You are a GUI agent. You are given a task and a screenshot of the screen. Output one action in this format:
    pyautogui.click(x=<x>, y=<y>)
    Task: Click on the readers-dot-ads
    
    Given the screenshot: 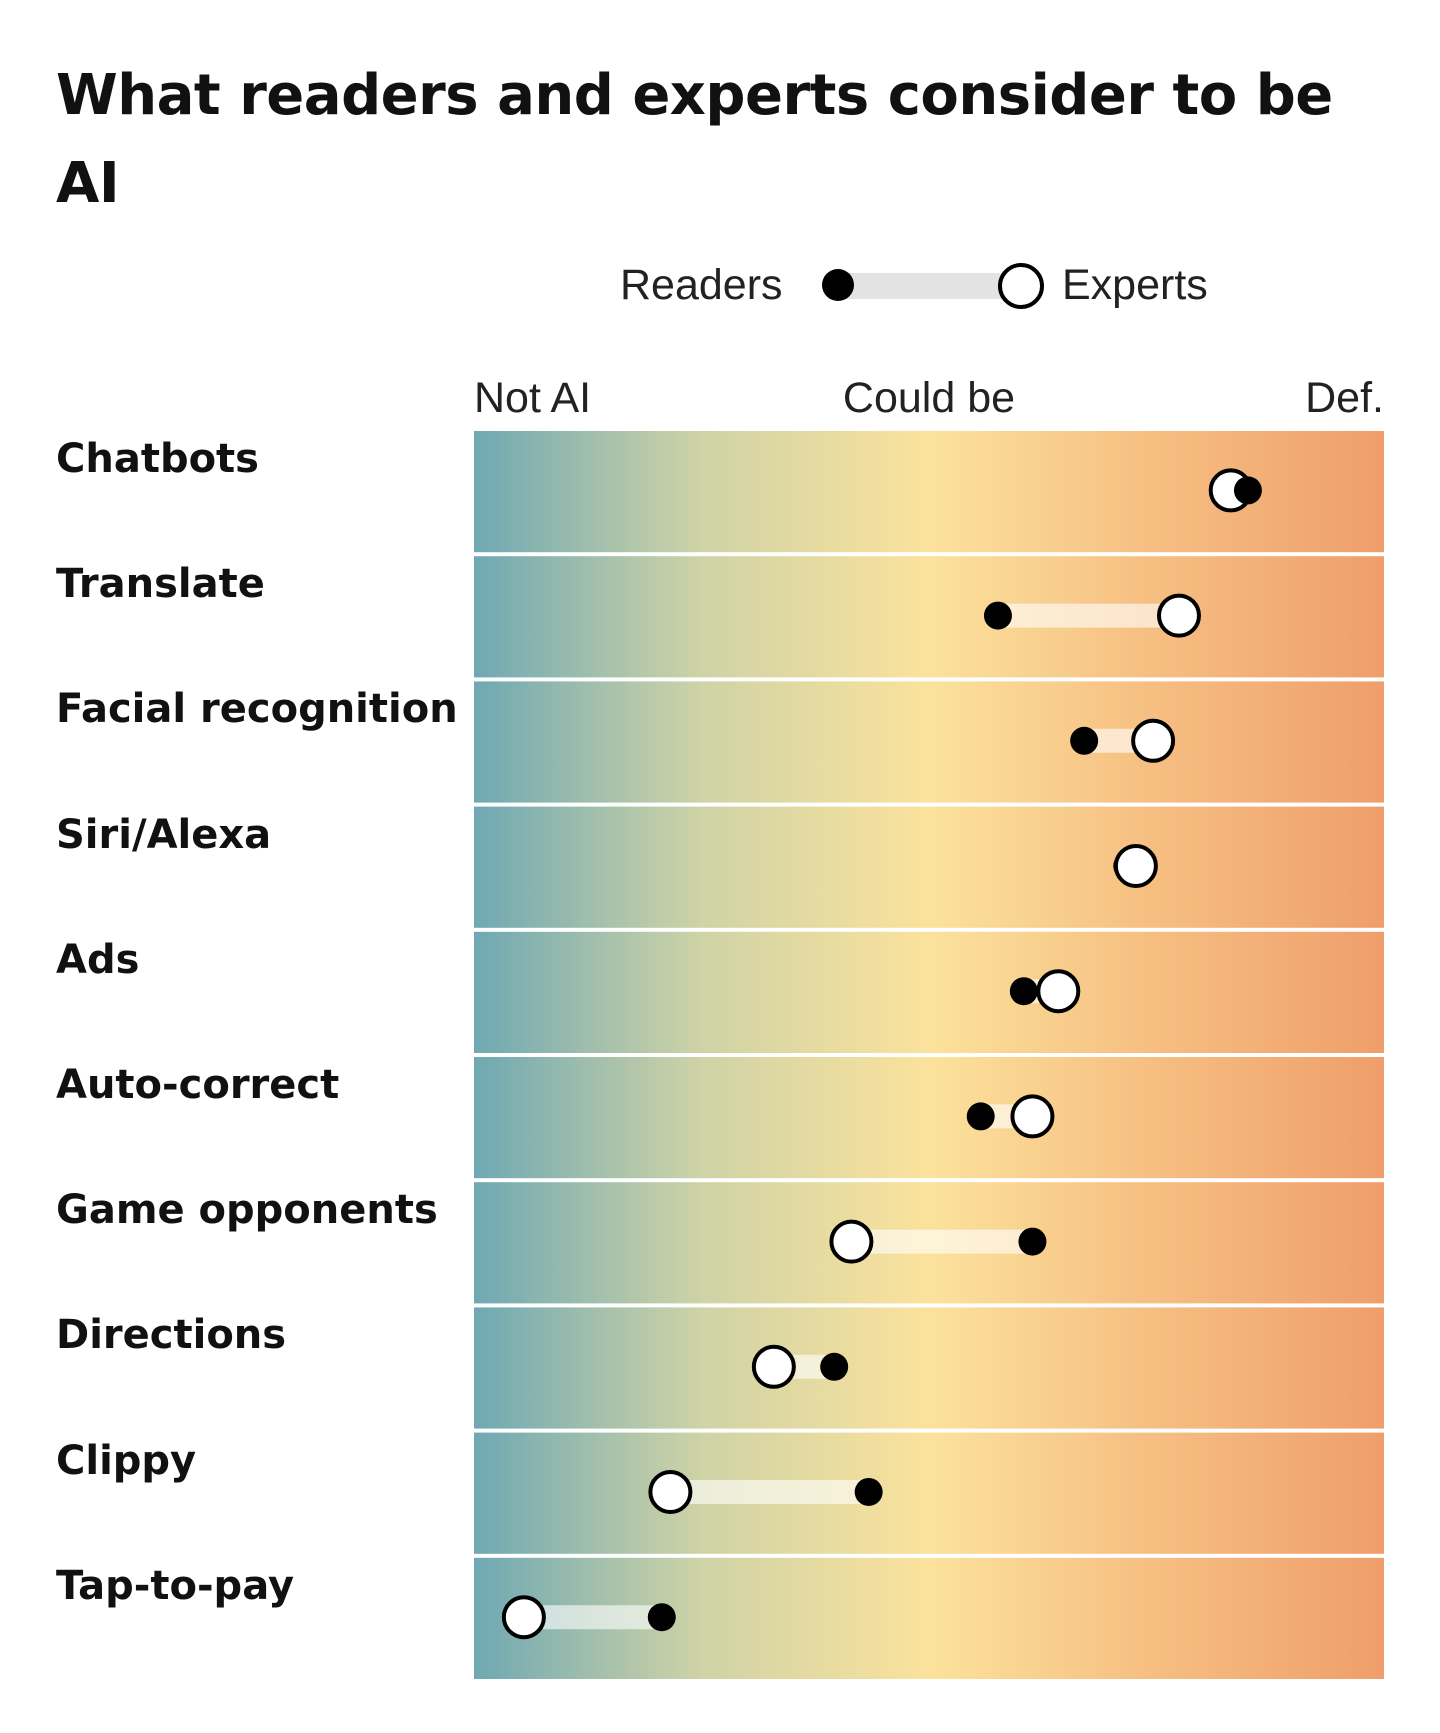 What is the action you would take?
    pyautogui.click(x=1023, y=991)
    